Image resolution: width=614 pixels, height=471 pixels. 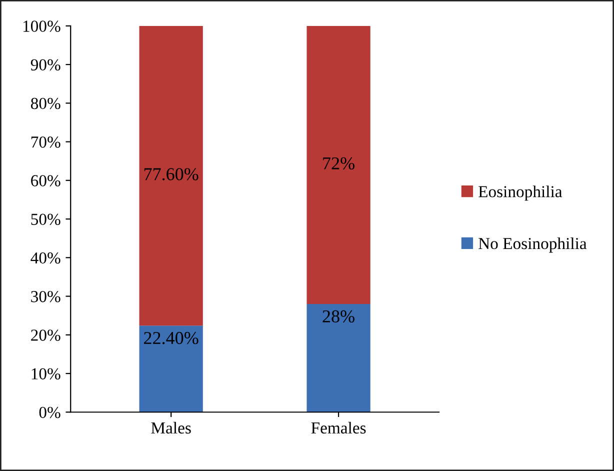 What do you see at coordinates (532, 245) in the screenshot?
I see `legend-label: No Eosinophilia` at bounding box center [532, 245].